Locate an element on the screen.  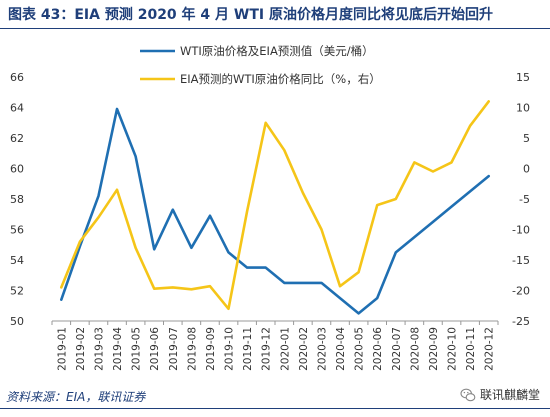
watermark: 联讯麒麟堂 is located at coordinates (500, 394).